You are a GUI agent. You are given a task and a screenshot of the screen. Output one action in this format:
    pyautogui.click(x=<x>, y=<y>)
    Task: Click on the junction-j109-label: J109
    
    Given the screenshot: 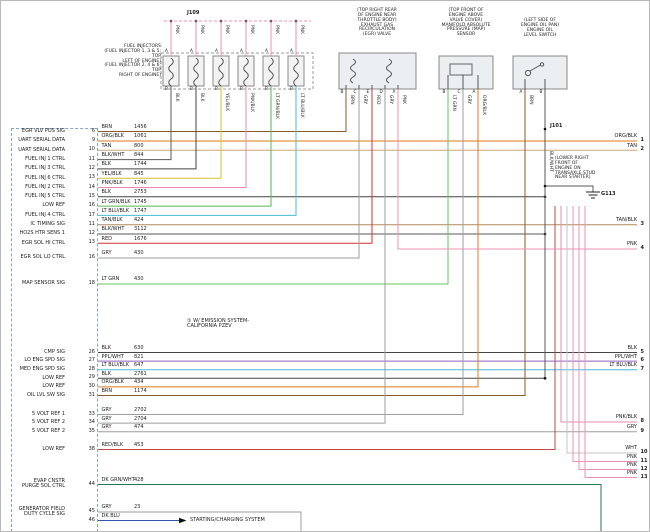 What is the action you would take?
    pyautogui.click(x=193, y=13)
    